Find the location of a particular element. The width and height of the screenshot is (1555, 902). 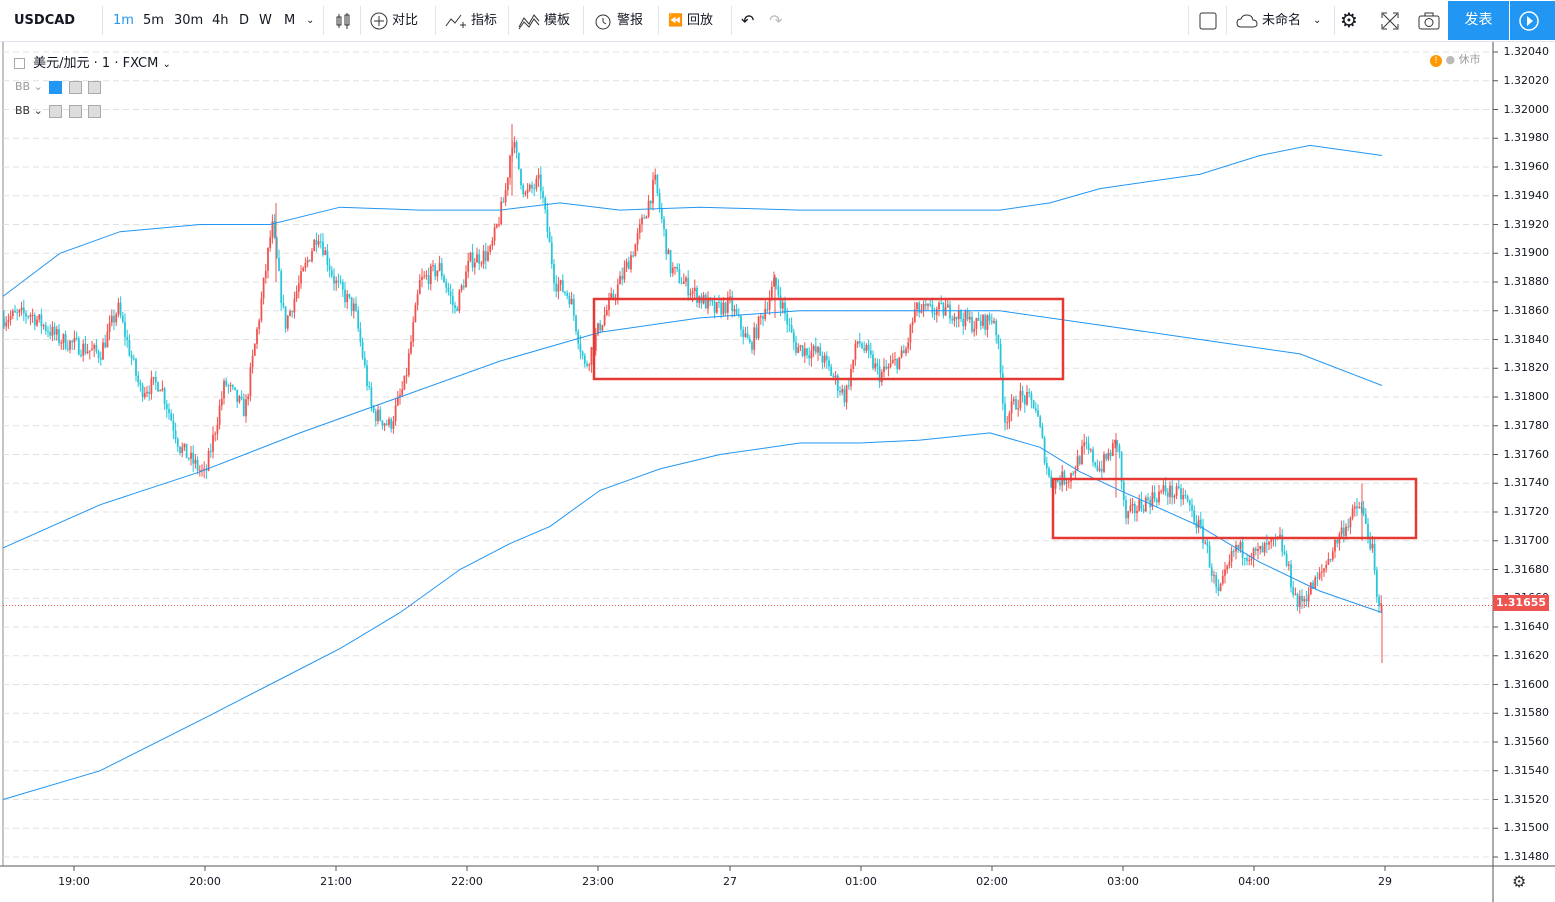

replay-button: ⏪ 回放 is located at coordinates (690, 20).